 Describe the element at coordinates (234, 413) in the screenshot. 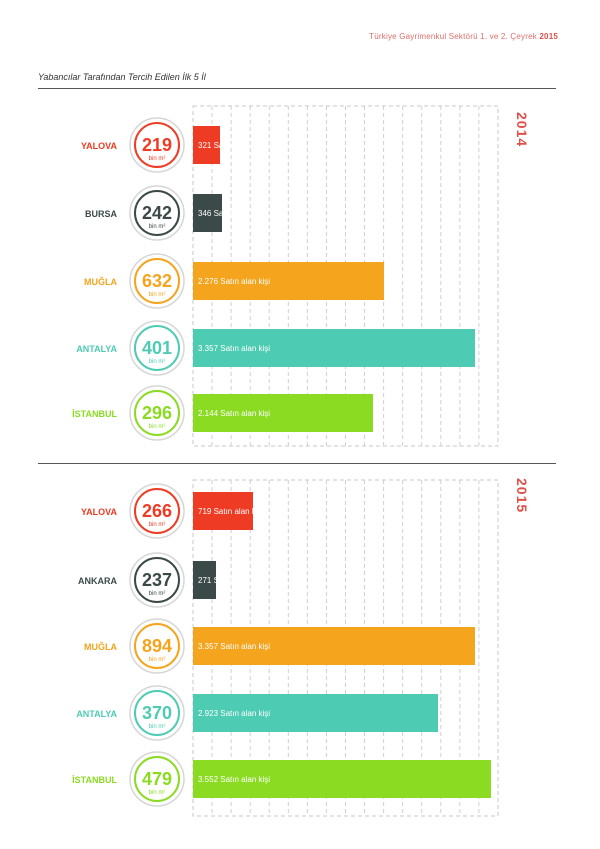

I see `bar-label: 2.144 Satın alan kişi` at that location.